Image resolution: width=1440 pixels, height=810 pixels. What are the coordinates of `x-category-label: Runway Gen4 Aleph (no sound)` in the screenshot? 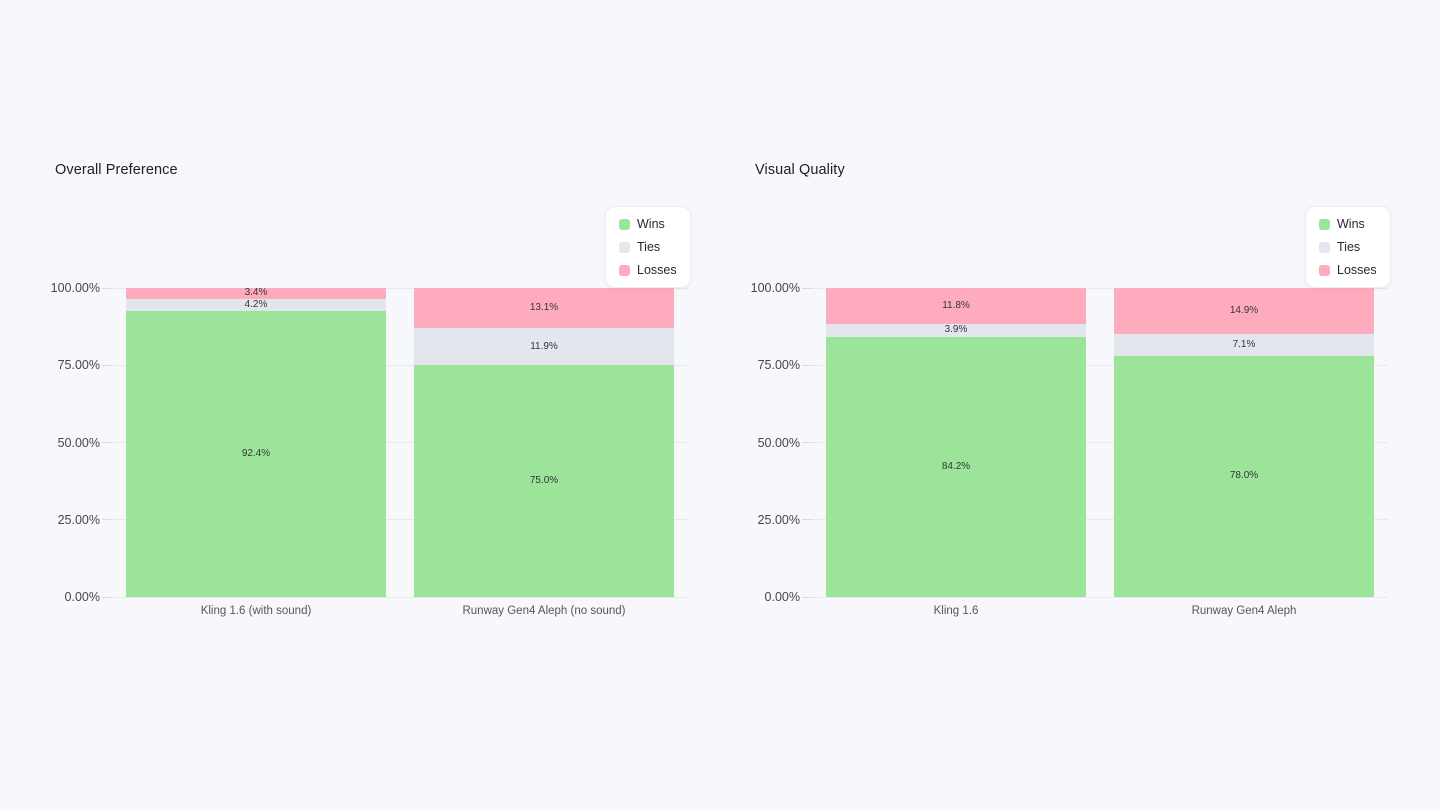 It's located at (544, 611).